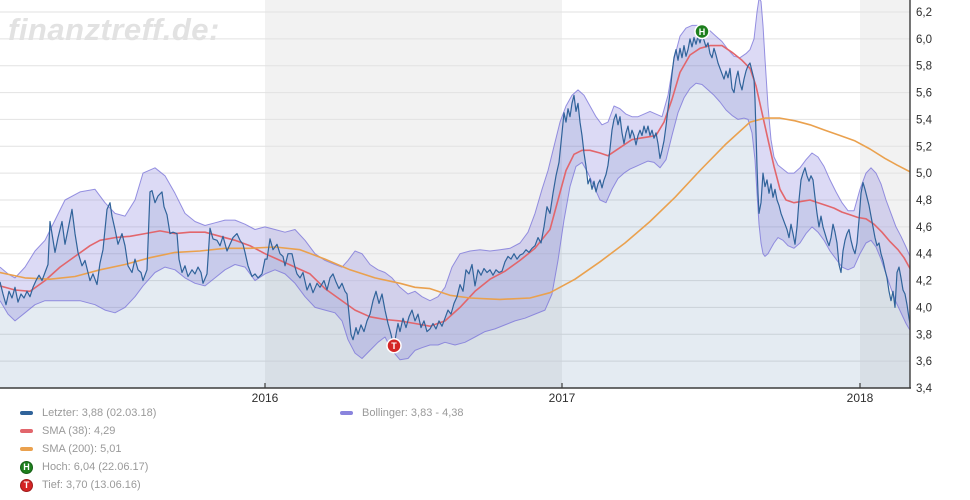  What do you see at coordinates (99, 413) in the screenshot?
I see `legend-item-label: Letzter: 3,88 (02.03.18)` at bounding box center [99, 413].